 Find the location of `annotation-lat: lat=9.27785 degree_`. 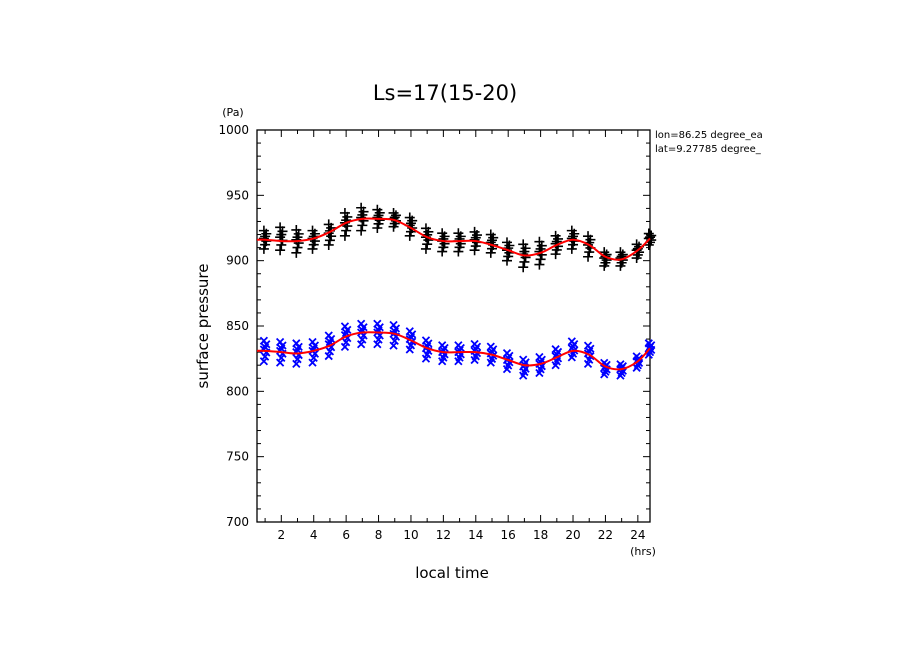

annotation-lat: lat=9.27785 degree_ is located at coordinates (708, 149).